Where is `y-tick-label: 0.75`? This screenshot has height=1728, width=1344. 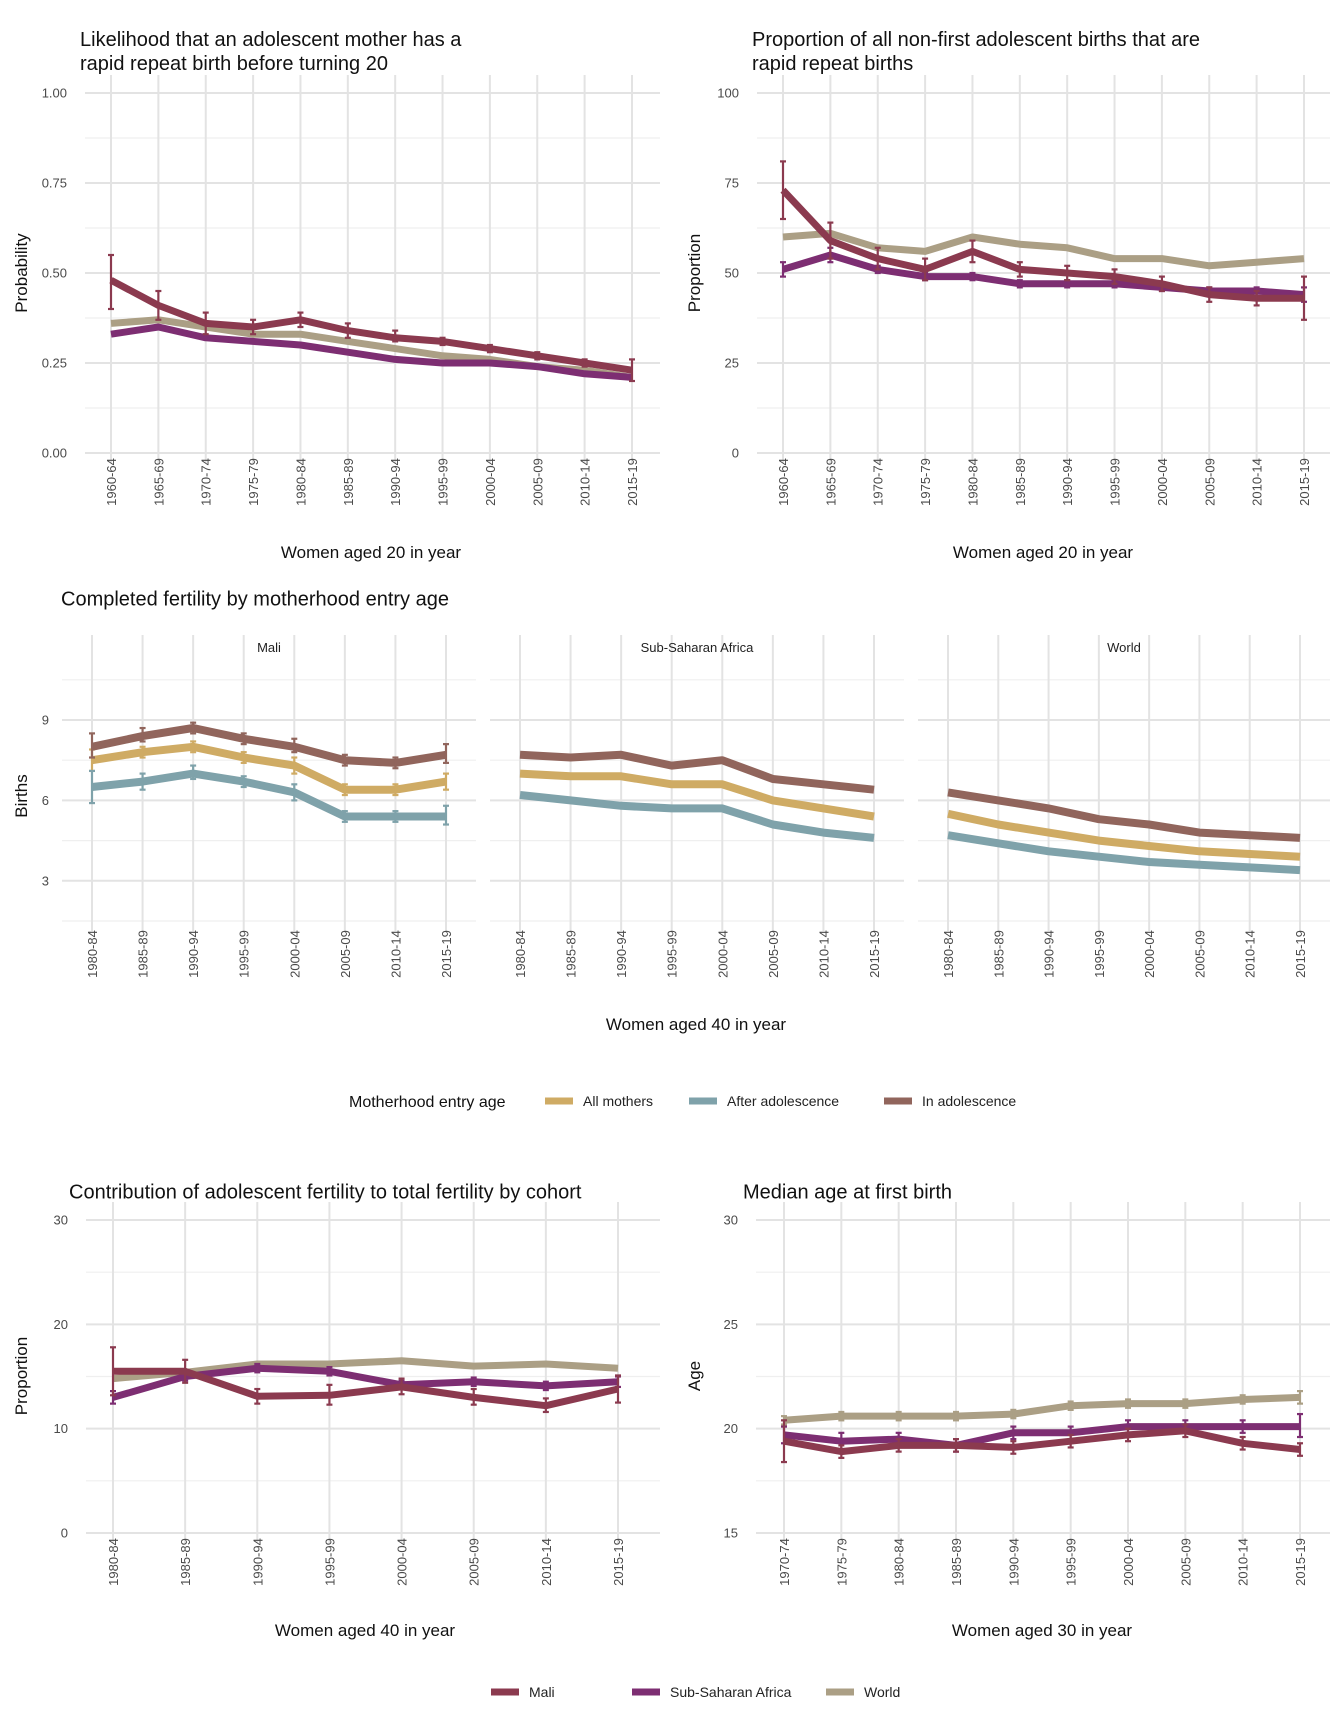
y-tick-label: 0.75 is located at coordinates (54, 183).